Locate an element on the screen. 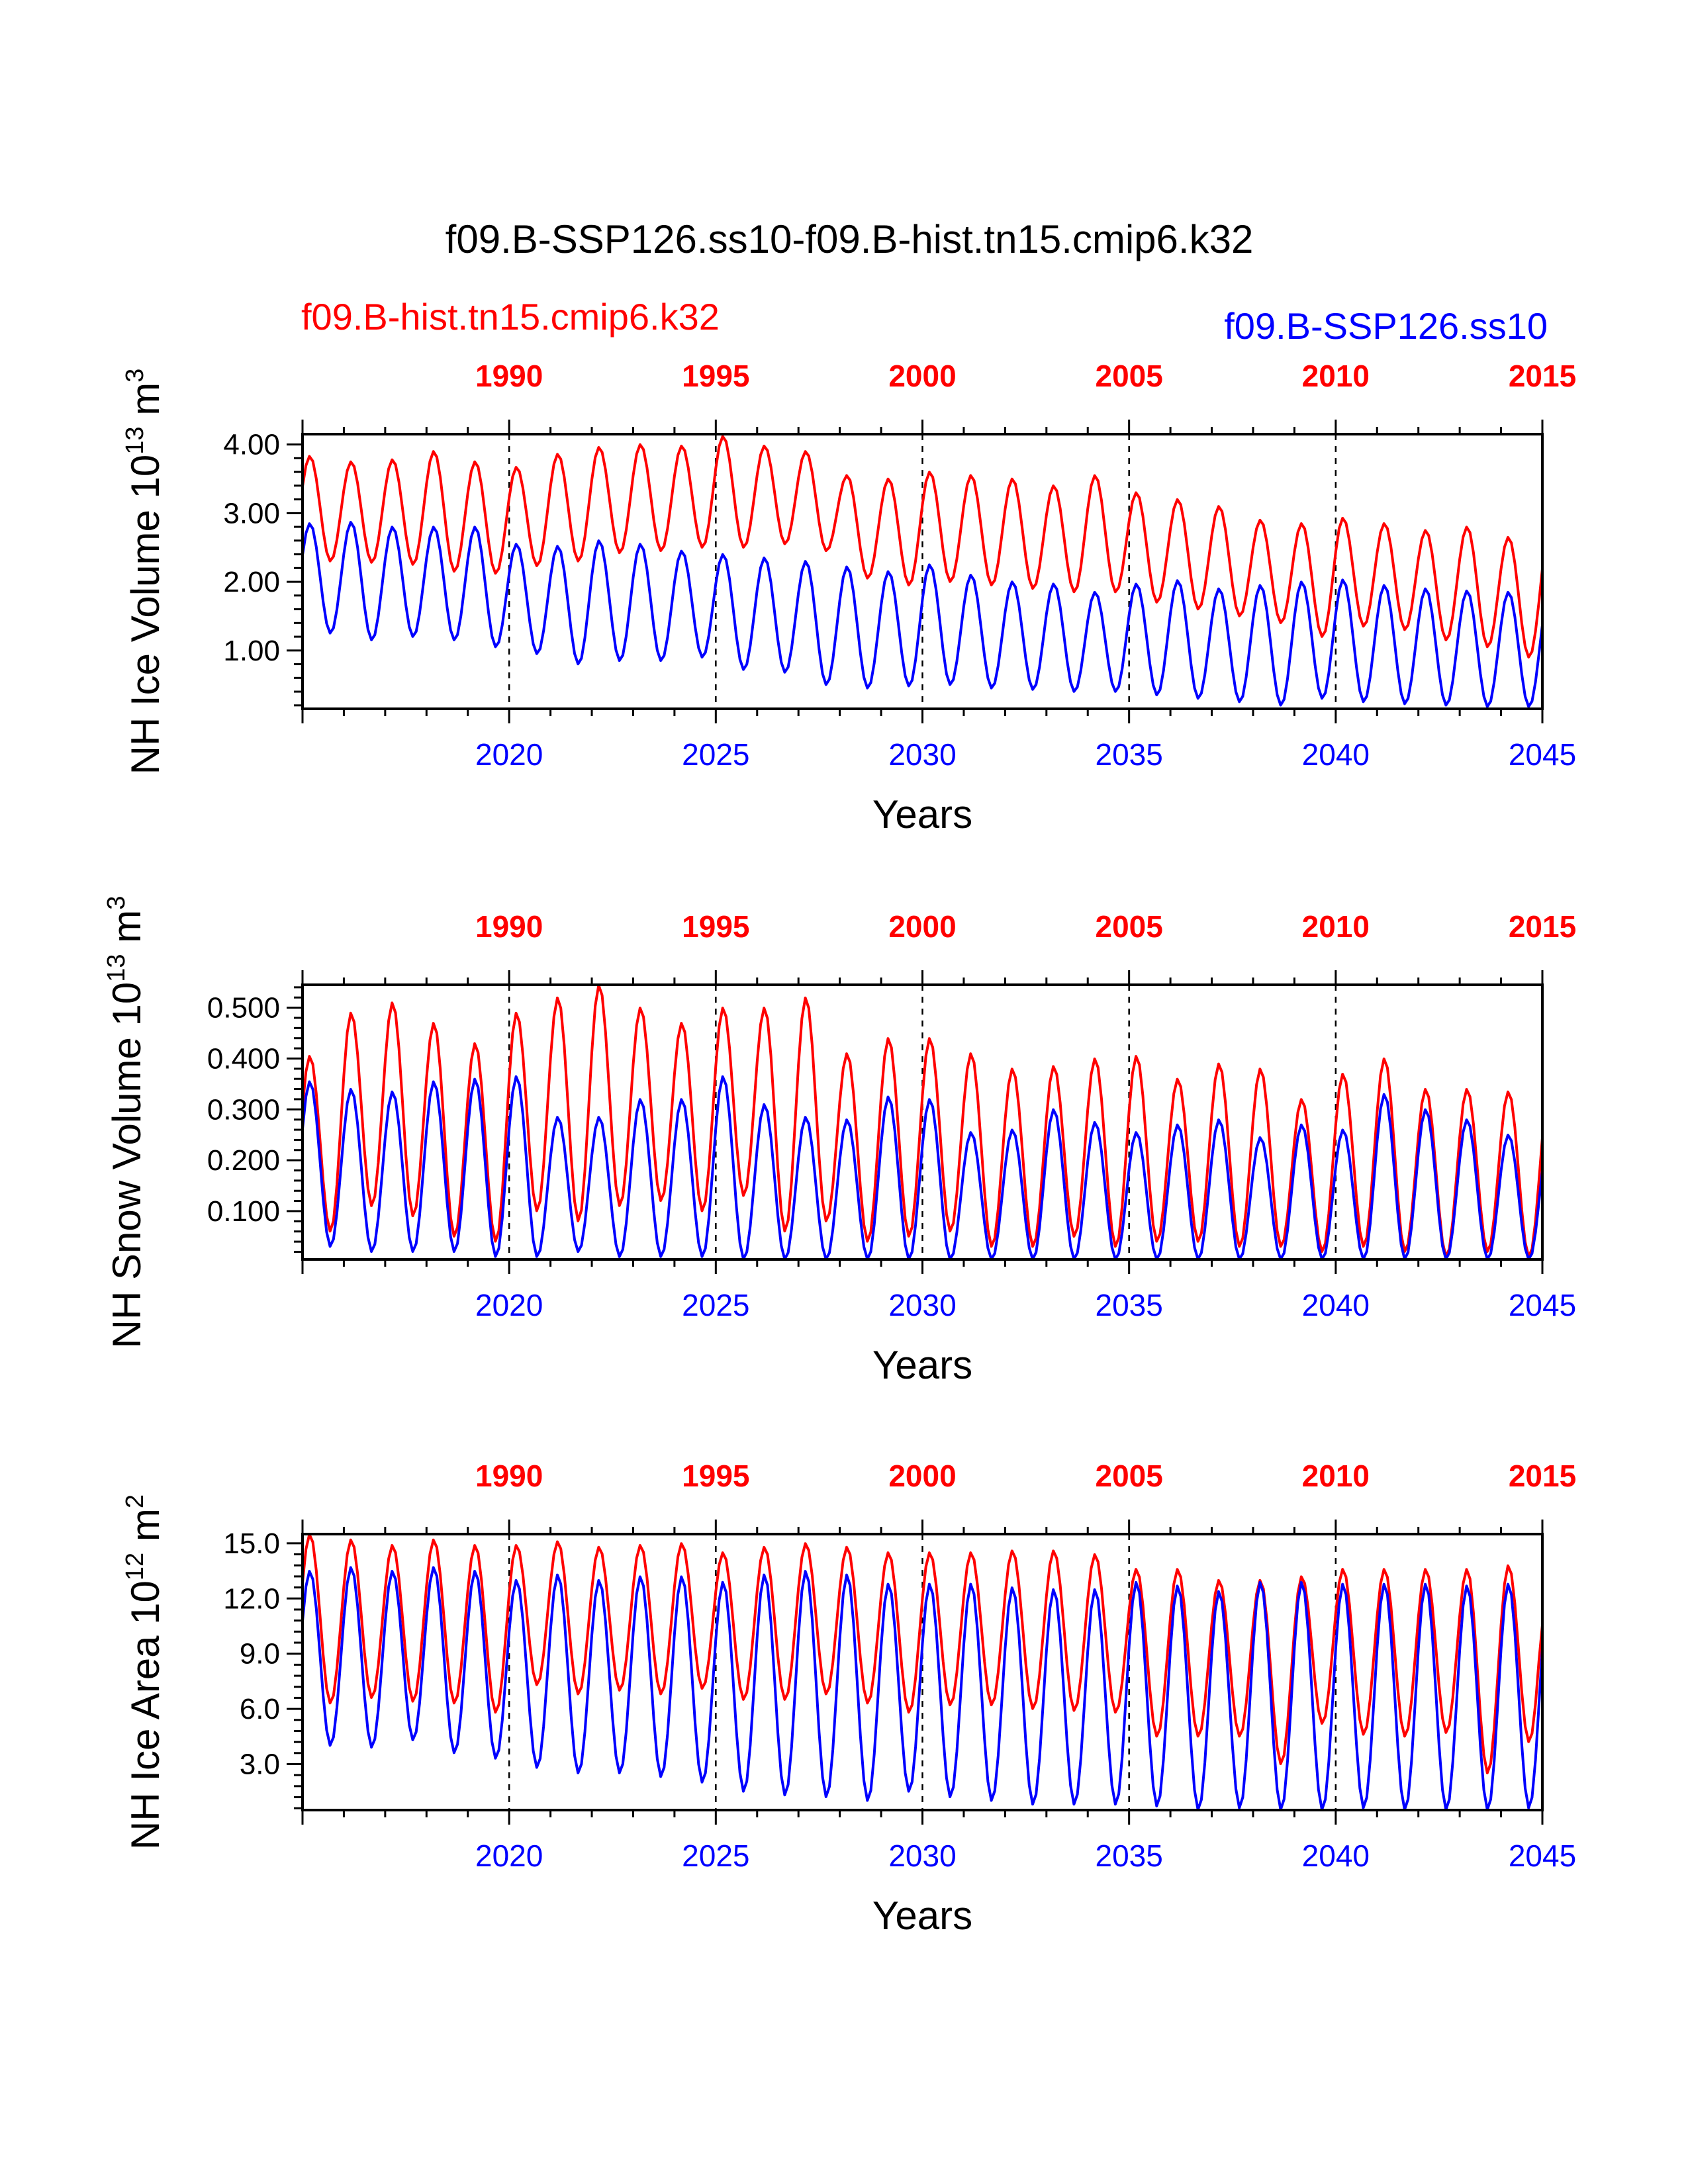  y-tick-label: 1.00 is located at coordinates (251, 651).